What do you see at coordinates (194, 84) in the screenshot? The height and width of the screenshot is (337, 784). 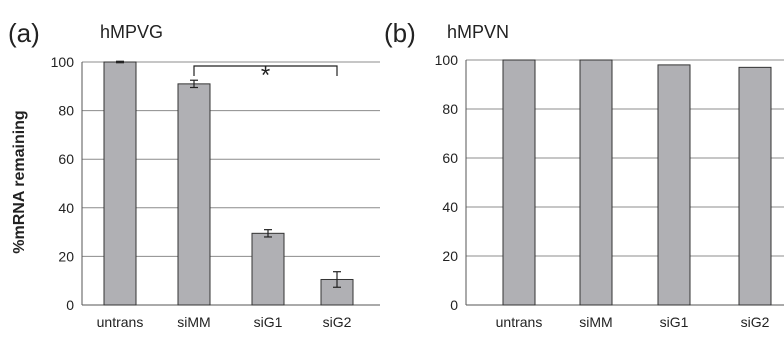 I see `error-bar-siMM` at bounding box center [194, 84].